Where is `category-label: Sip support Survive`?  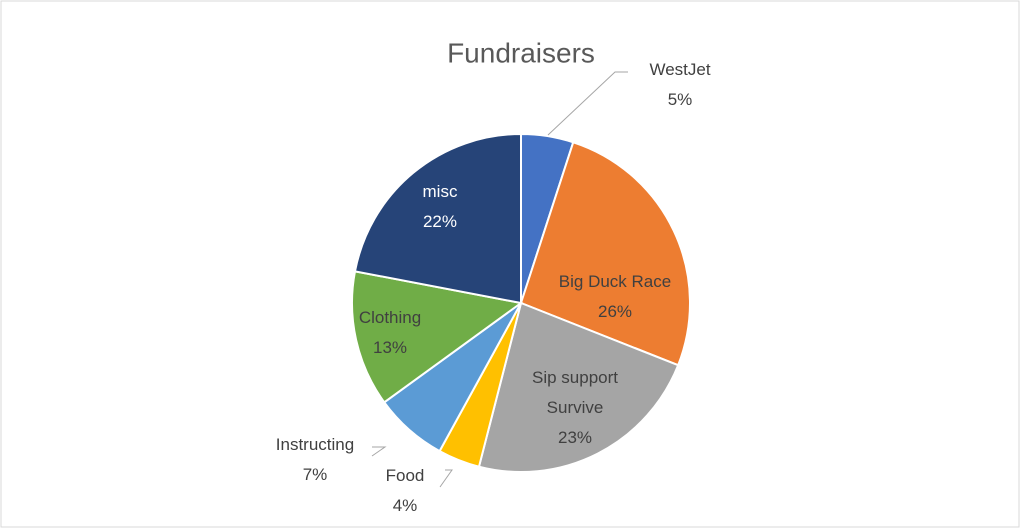 category-label: Sip support Survive is located at coordinates (575, 392).